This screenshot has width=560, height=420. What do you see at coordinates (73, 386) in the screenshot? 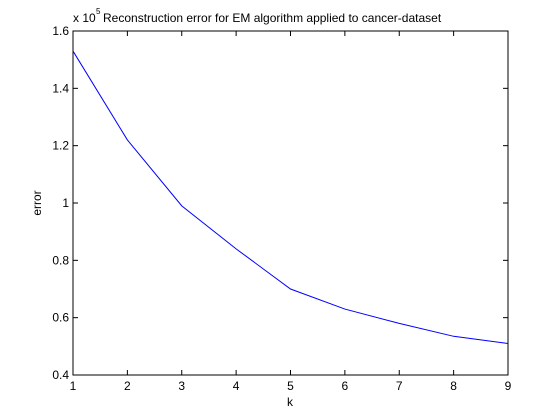
I see `x-tick-label: 1` at bounding box center [73, 386].